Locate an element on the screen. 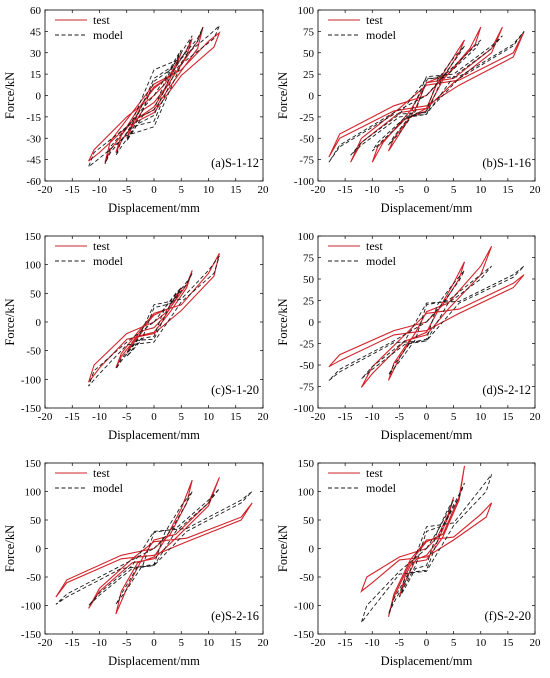  y-tick-label: 30 is located at coordinates (36, 54).